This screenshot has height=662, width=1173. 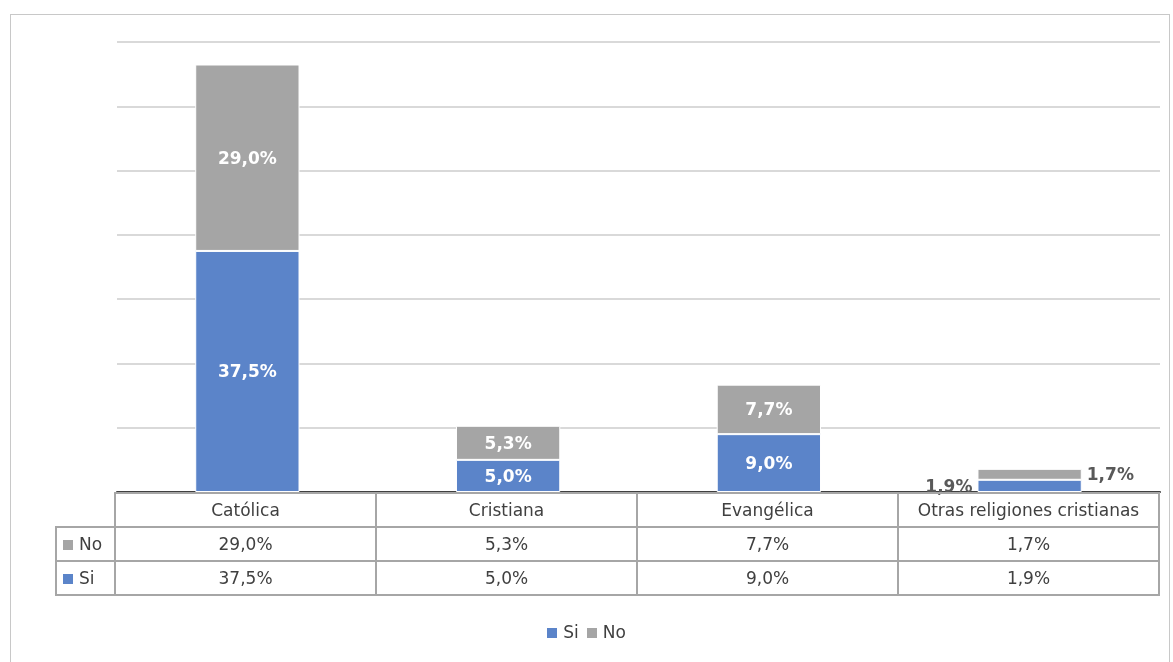 I want to click on text: No, so click(x=614, y=632).